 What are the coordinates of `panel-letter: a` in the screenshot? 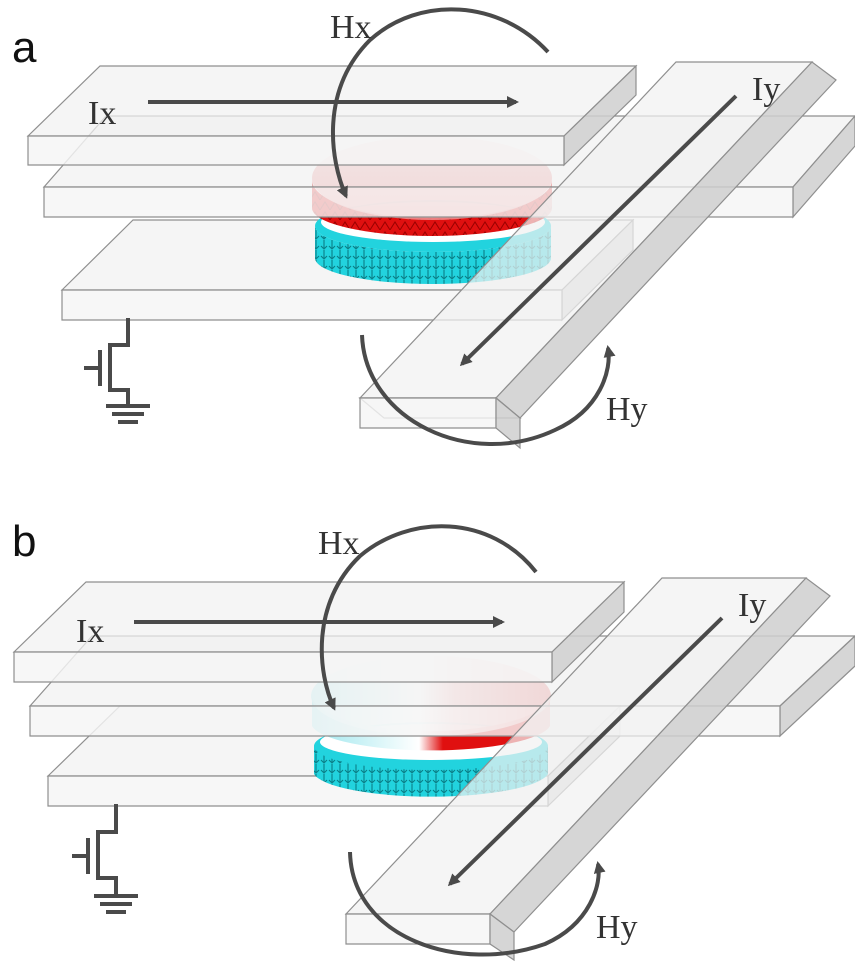 It's located at (24, 47).